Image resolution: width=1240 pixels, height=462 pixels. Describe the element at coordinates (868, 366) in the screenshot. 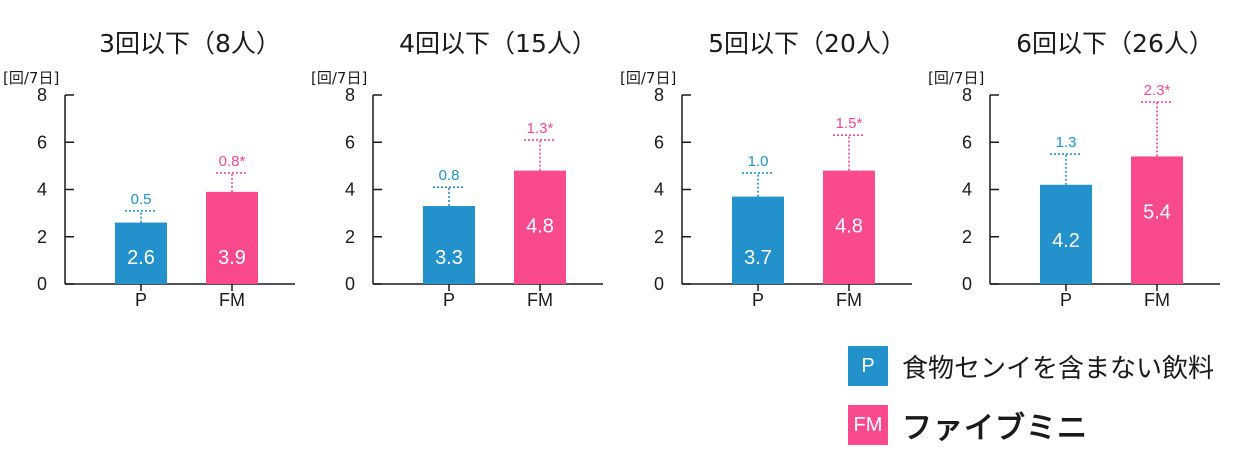

I see `legend-swatch-p: P` at that location.